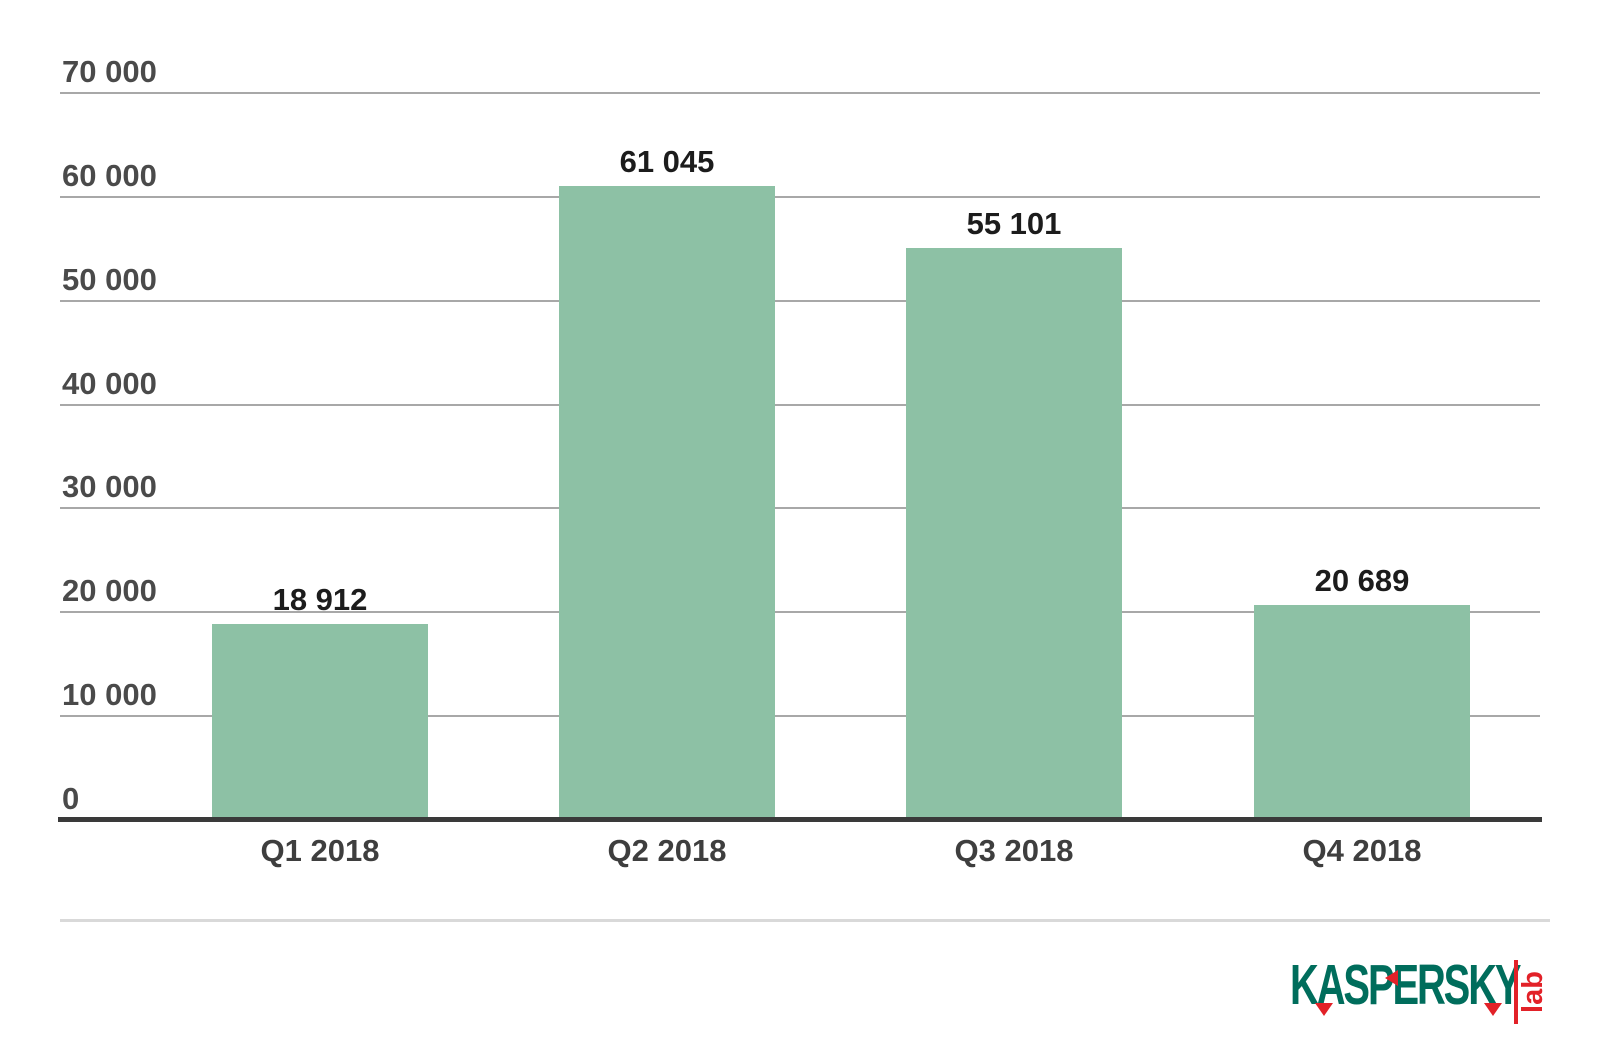 This screenshot has width=1600, height=1056. Describe the element at coordinates (109, 175) in the screenshot. I see `y-tick-label: 60 000` at that location.